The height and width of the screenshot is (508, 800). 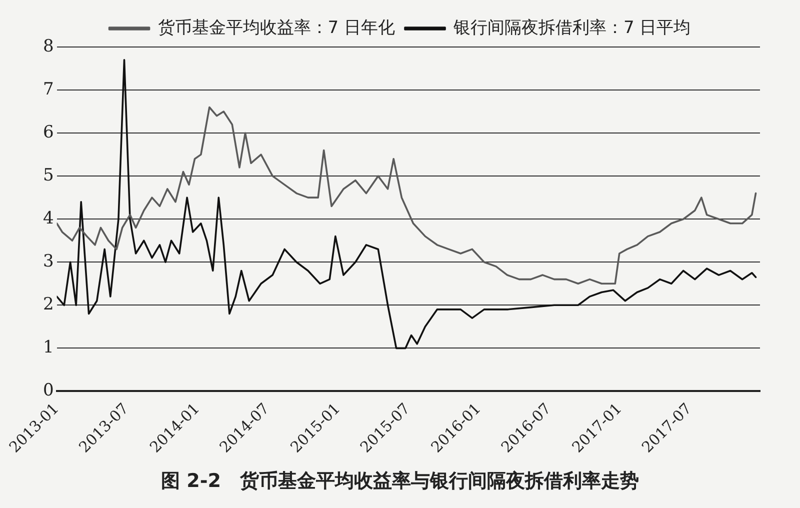 I want to click on y-tick-label: 2, so click(x=48, y=304).